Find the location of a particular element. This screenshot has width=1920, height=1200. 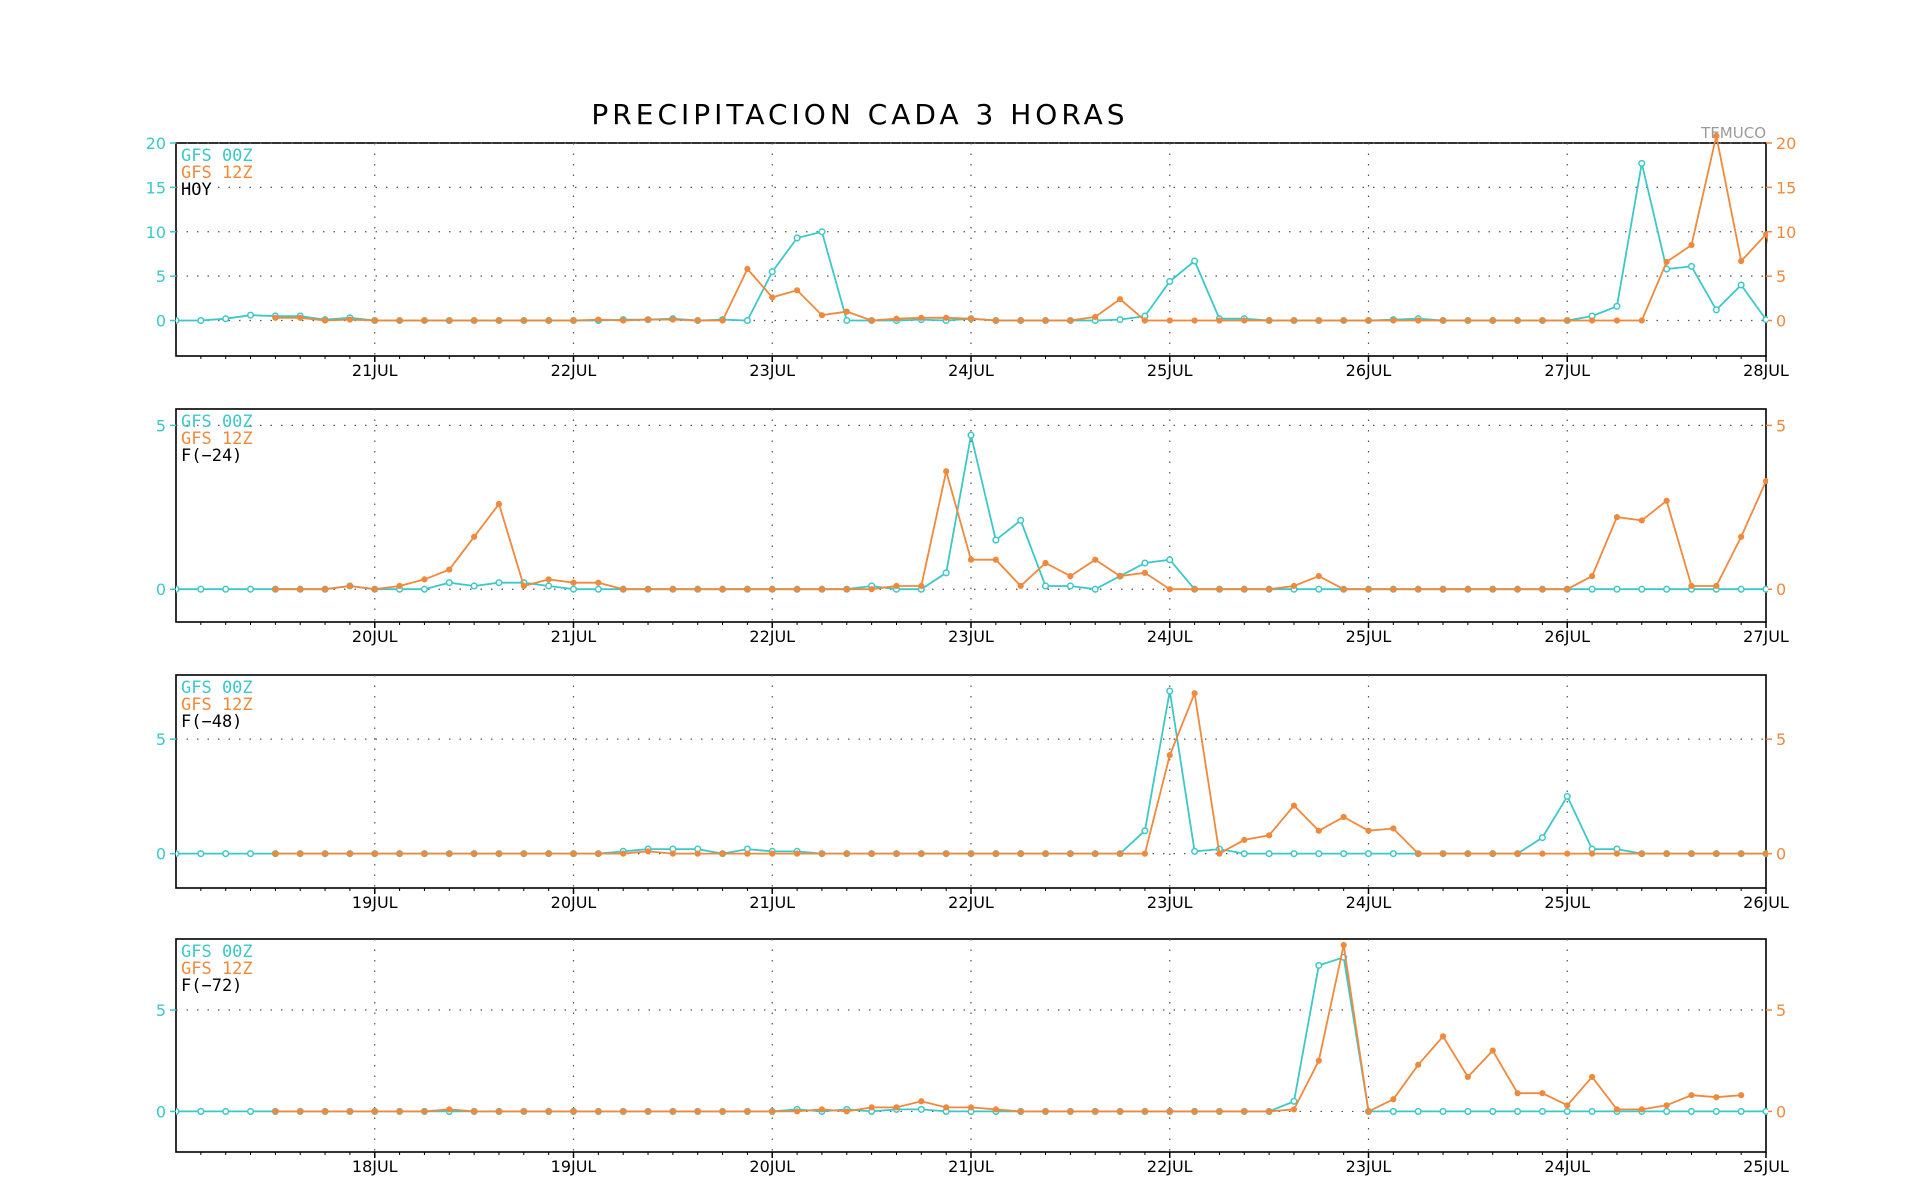

series-gfs-12z is located at coordinates (1020, 773).